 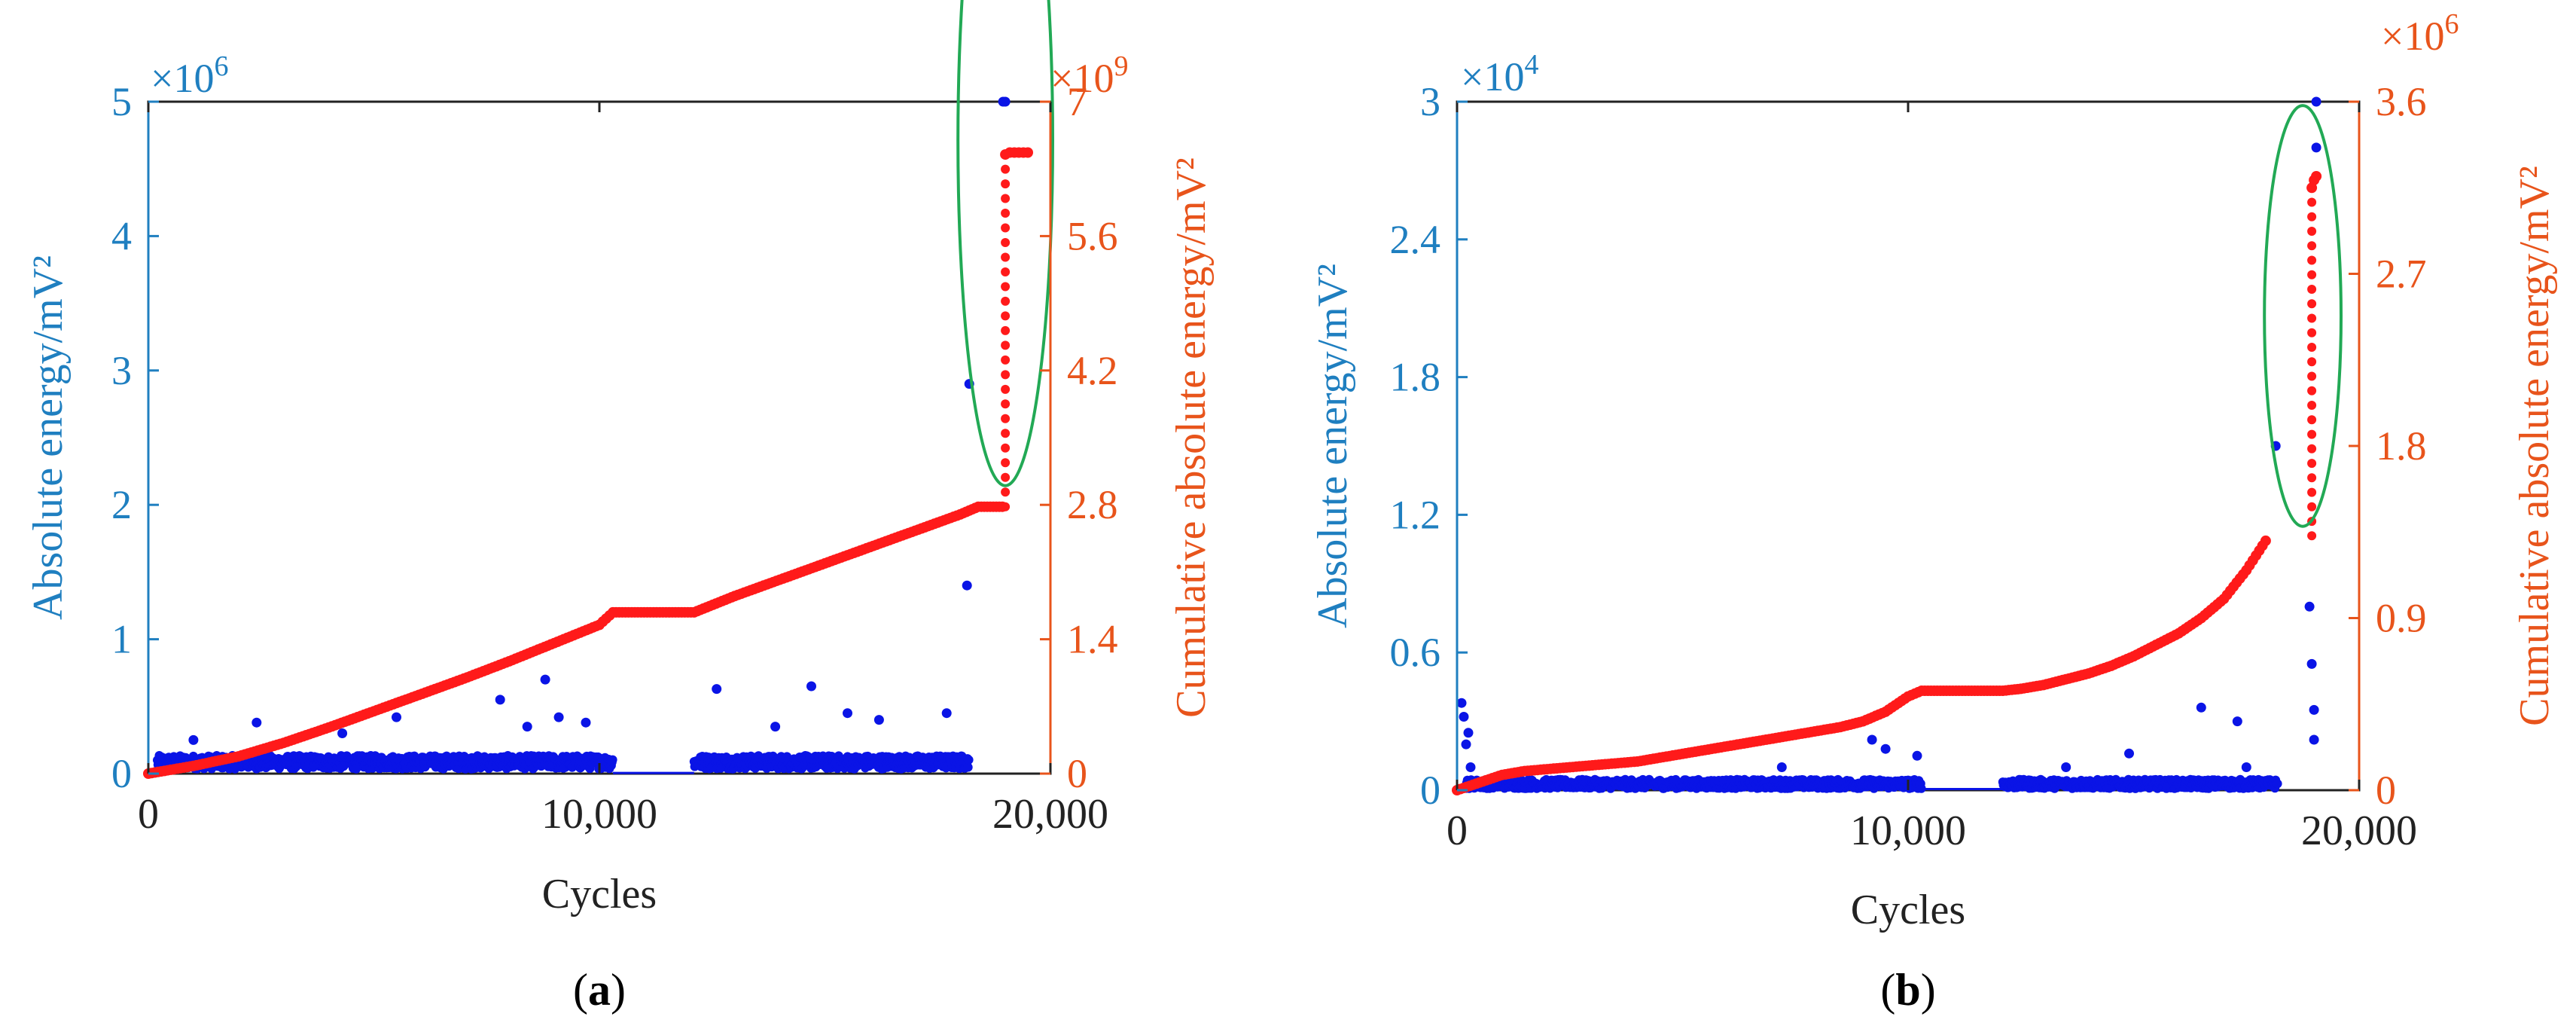 What do you see at coordinates (1415, 652) in the screenshot?
I see `y-left-tick-label: 0.6` at bounding box center [1415, 652].